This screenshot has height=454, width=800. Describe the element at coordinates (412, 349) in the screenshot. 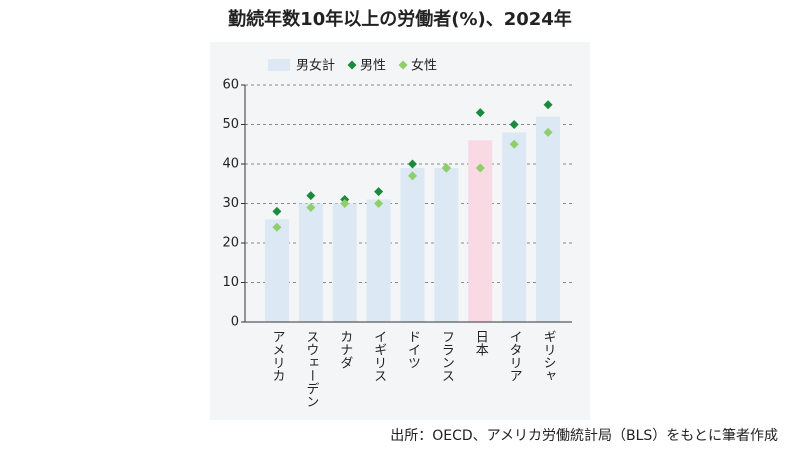

I see `x-tick-label: ドイツ` at that location.